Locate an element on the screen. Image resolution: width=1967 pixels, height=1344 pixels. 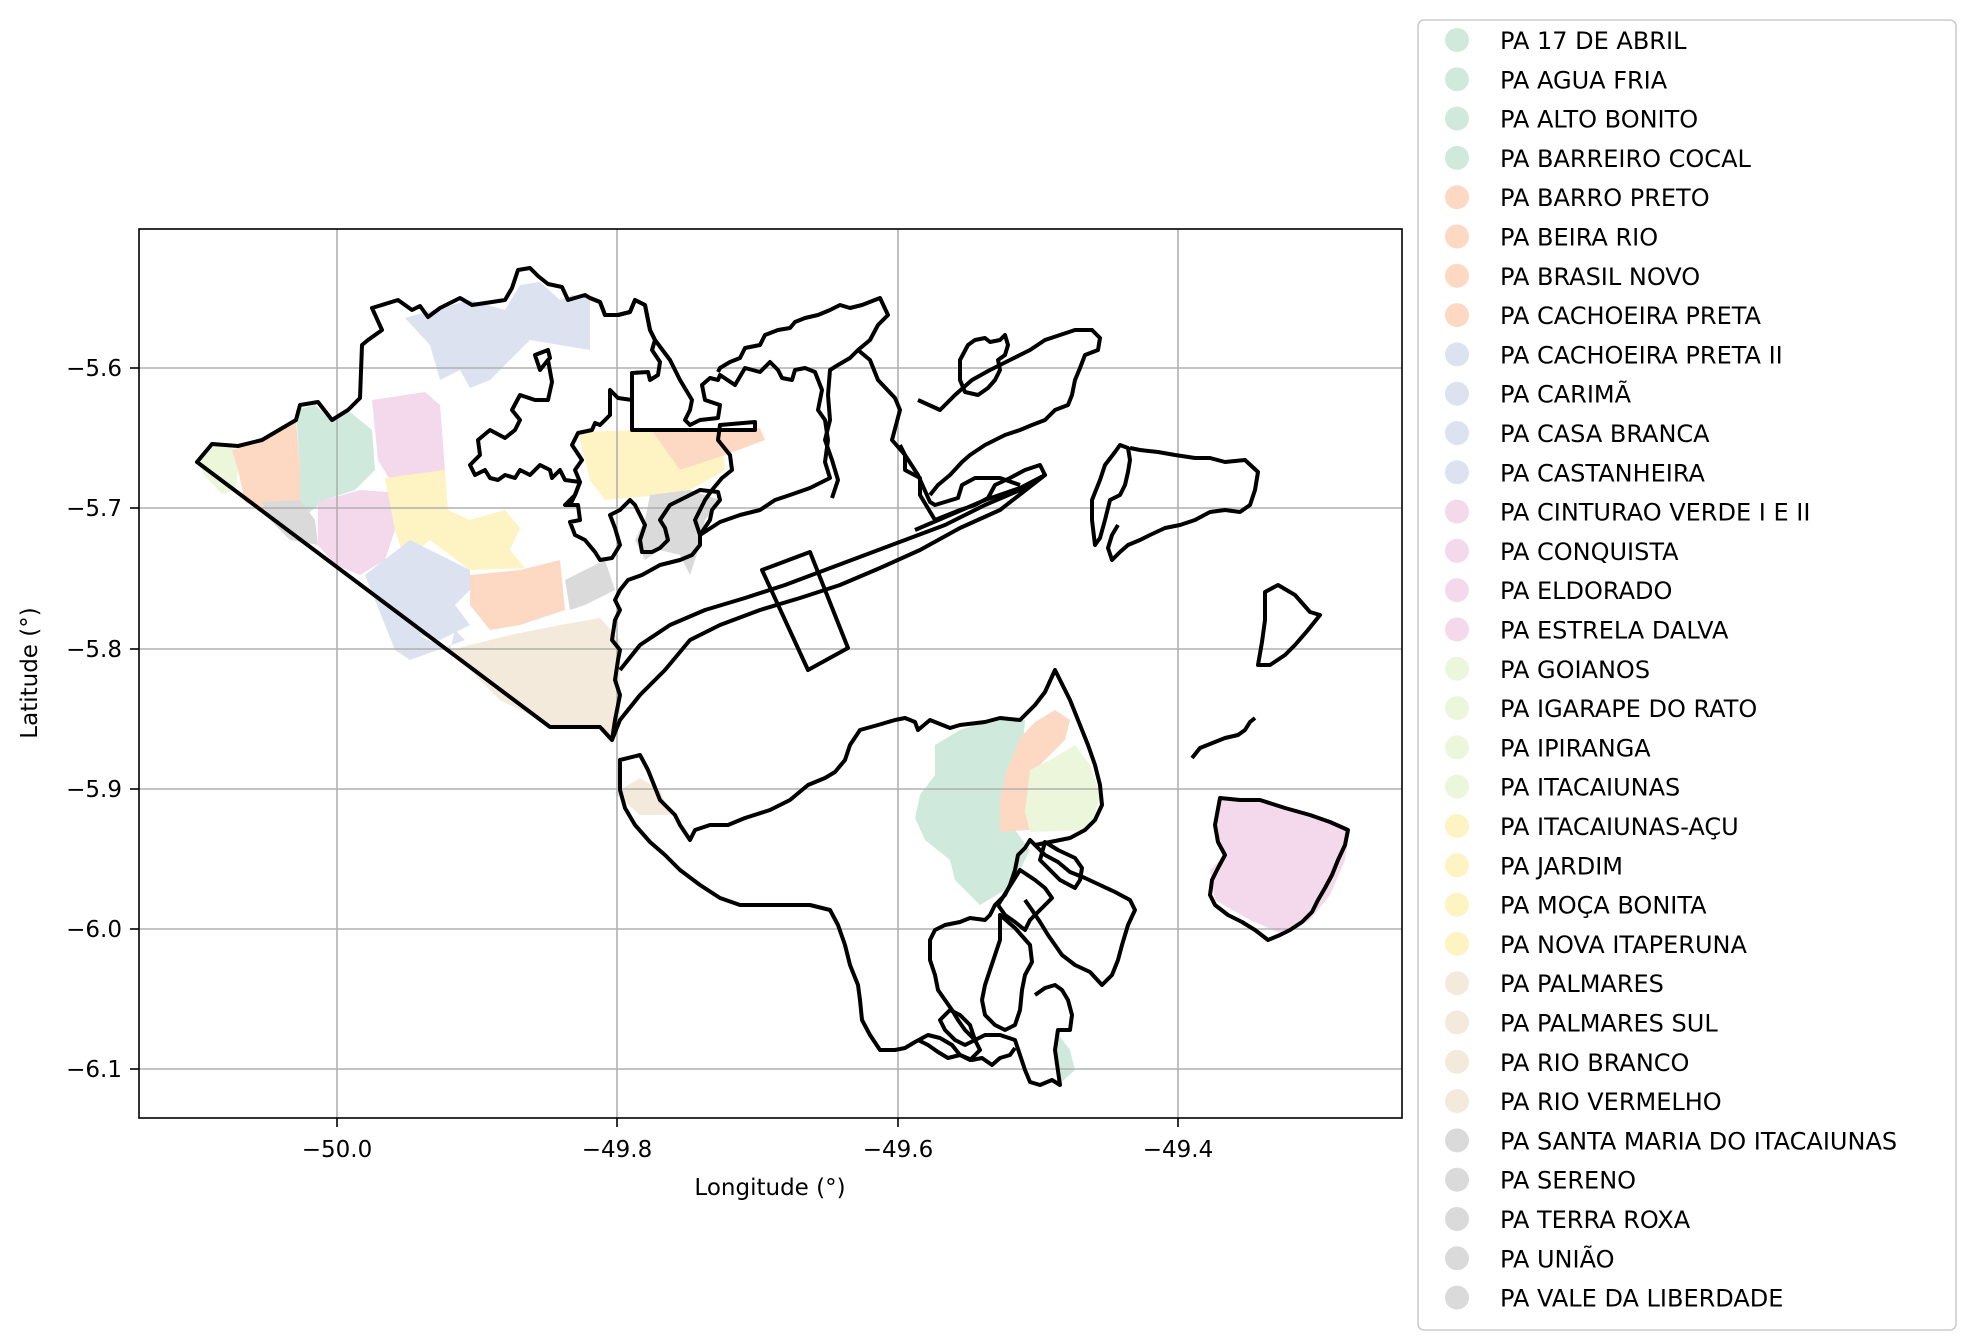
legend-label: PA CASA BRANCA is located at coordinates (1605, 434).